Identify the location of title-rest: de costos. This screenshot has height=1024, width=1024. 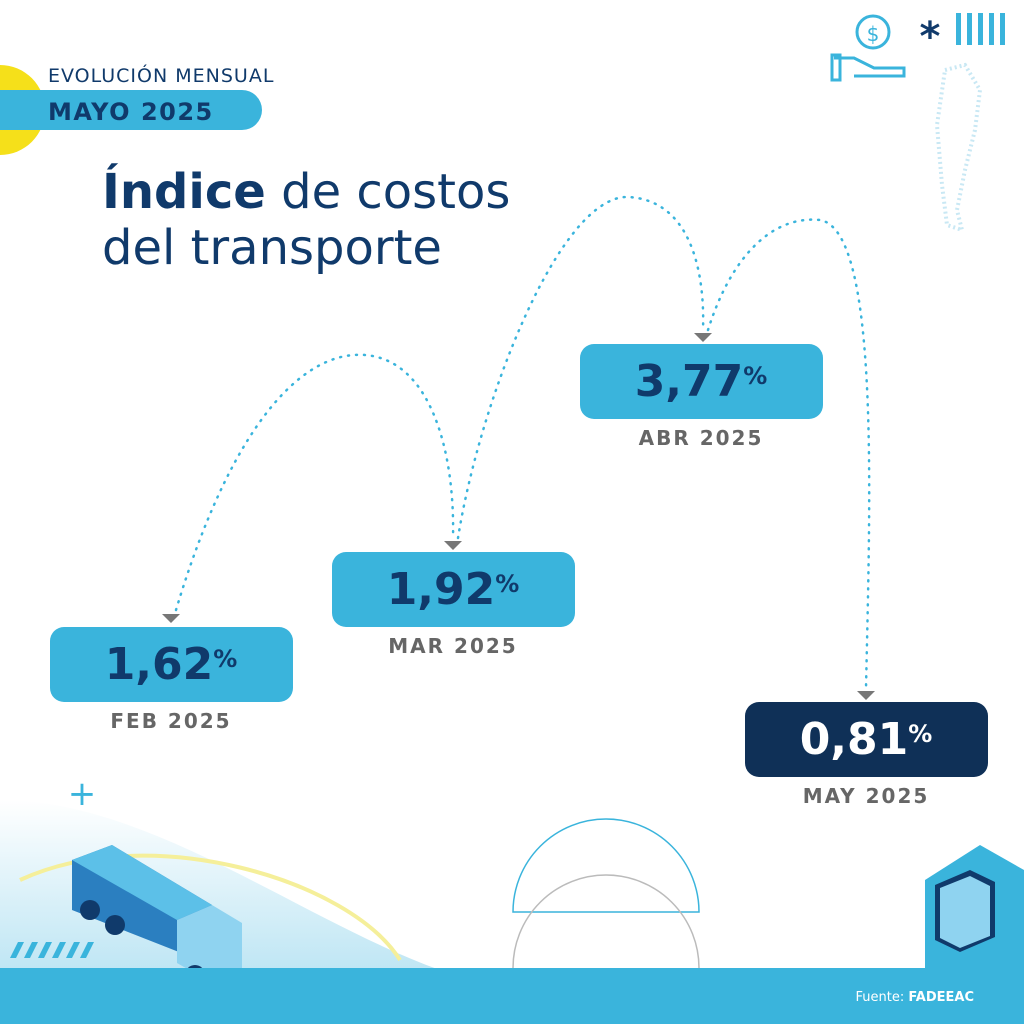
(395, 192).